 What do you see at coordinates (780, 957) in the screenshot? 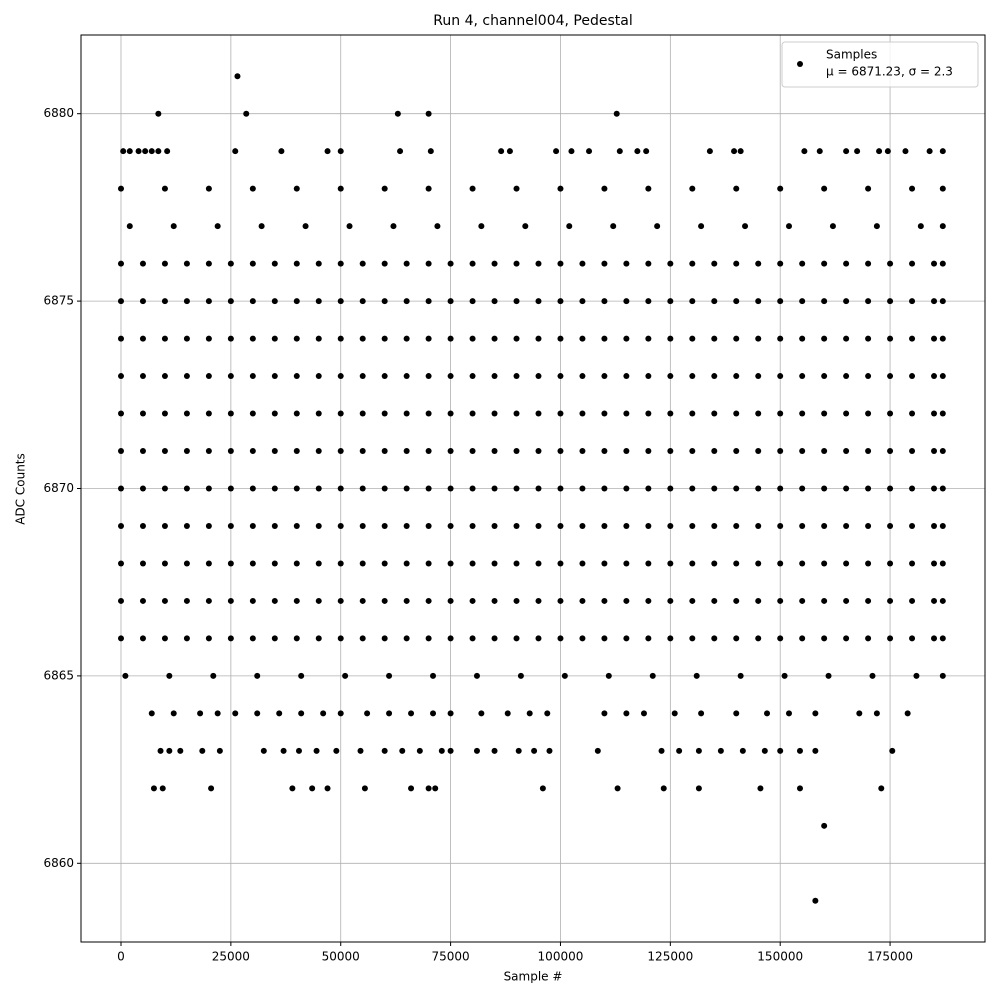
I see `x-tick-label: 150000` at bounding box center [780, 957].